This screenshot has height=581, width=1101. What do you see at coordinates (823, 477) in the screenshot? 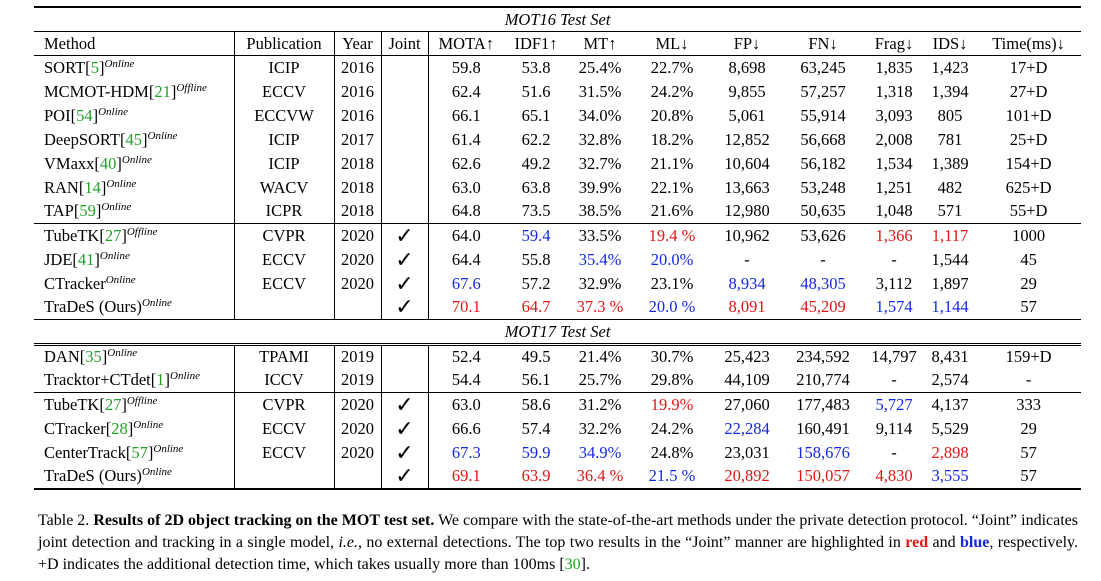
I see `metric-cell: 150,057` at bounding box center [823, 477].